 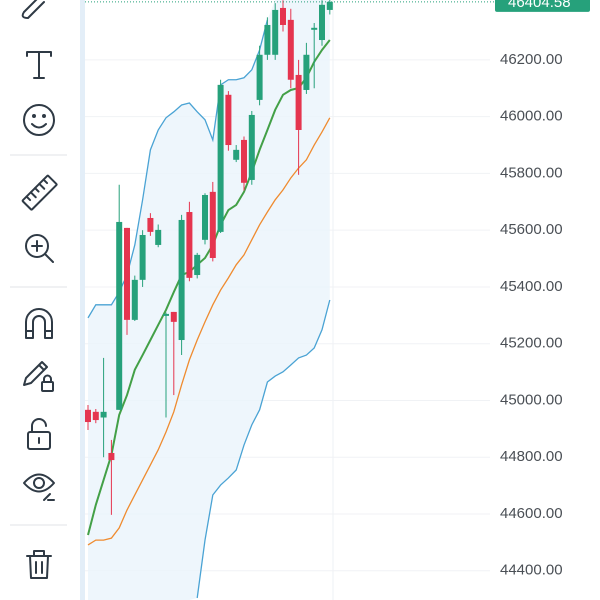 What do you see at coordinates (531, 172) in the screenshot?
I see `y-tick-label: 45800.00` at bounding box center [531, 172].